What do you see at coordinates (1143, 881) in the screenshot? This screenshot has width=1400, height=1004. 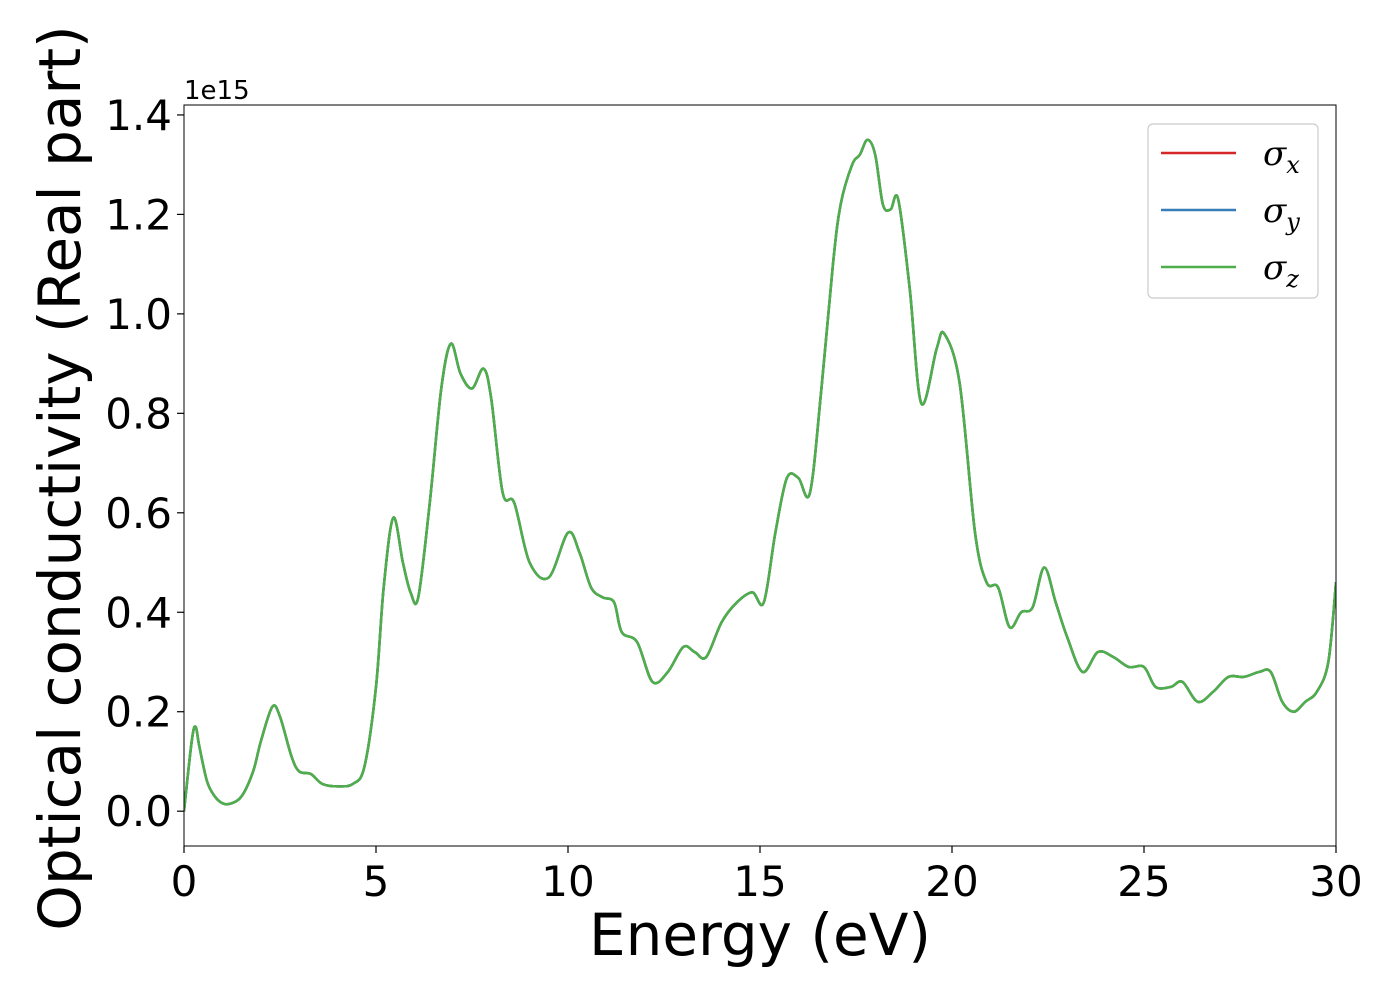 I see `x-tick-label: 25` at bounding box center [1143, 881].